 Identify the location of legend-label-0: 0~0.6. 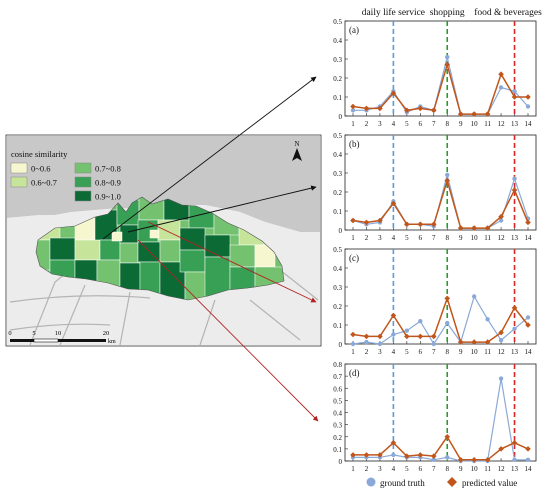
(40, 169).